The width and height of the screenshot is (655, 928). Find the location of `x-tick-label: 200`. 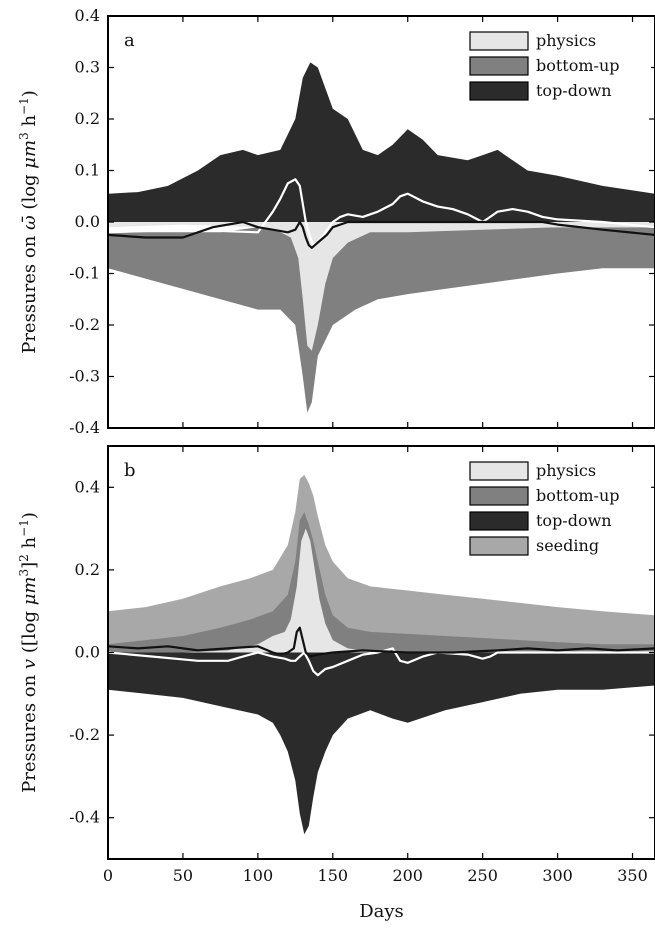

x-tick-label: 200 is located at coordinates (407, 875).